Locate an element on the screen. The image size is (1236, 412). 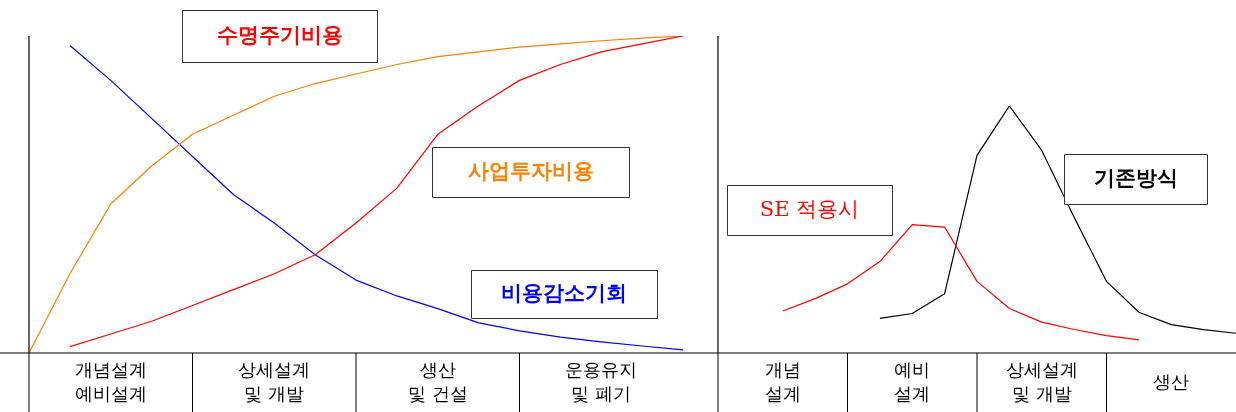
text: 생산 및 건설 is located at coordinates (437, 381).